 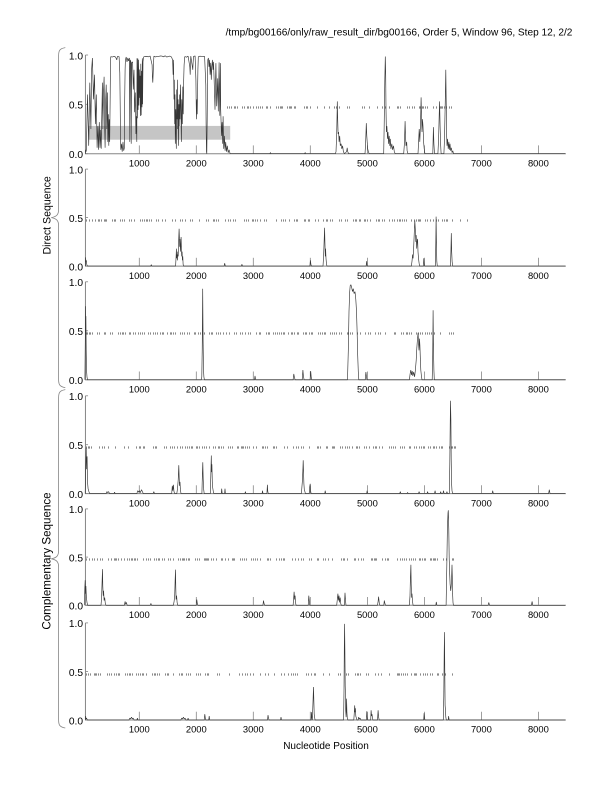 What do you see at coordinates (48, 215) in the screenshot?
I see `svg-text: Direct Sequence` at bounding box center [48, 215].